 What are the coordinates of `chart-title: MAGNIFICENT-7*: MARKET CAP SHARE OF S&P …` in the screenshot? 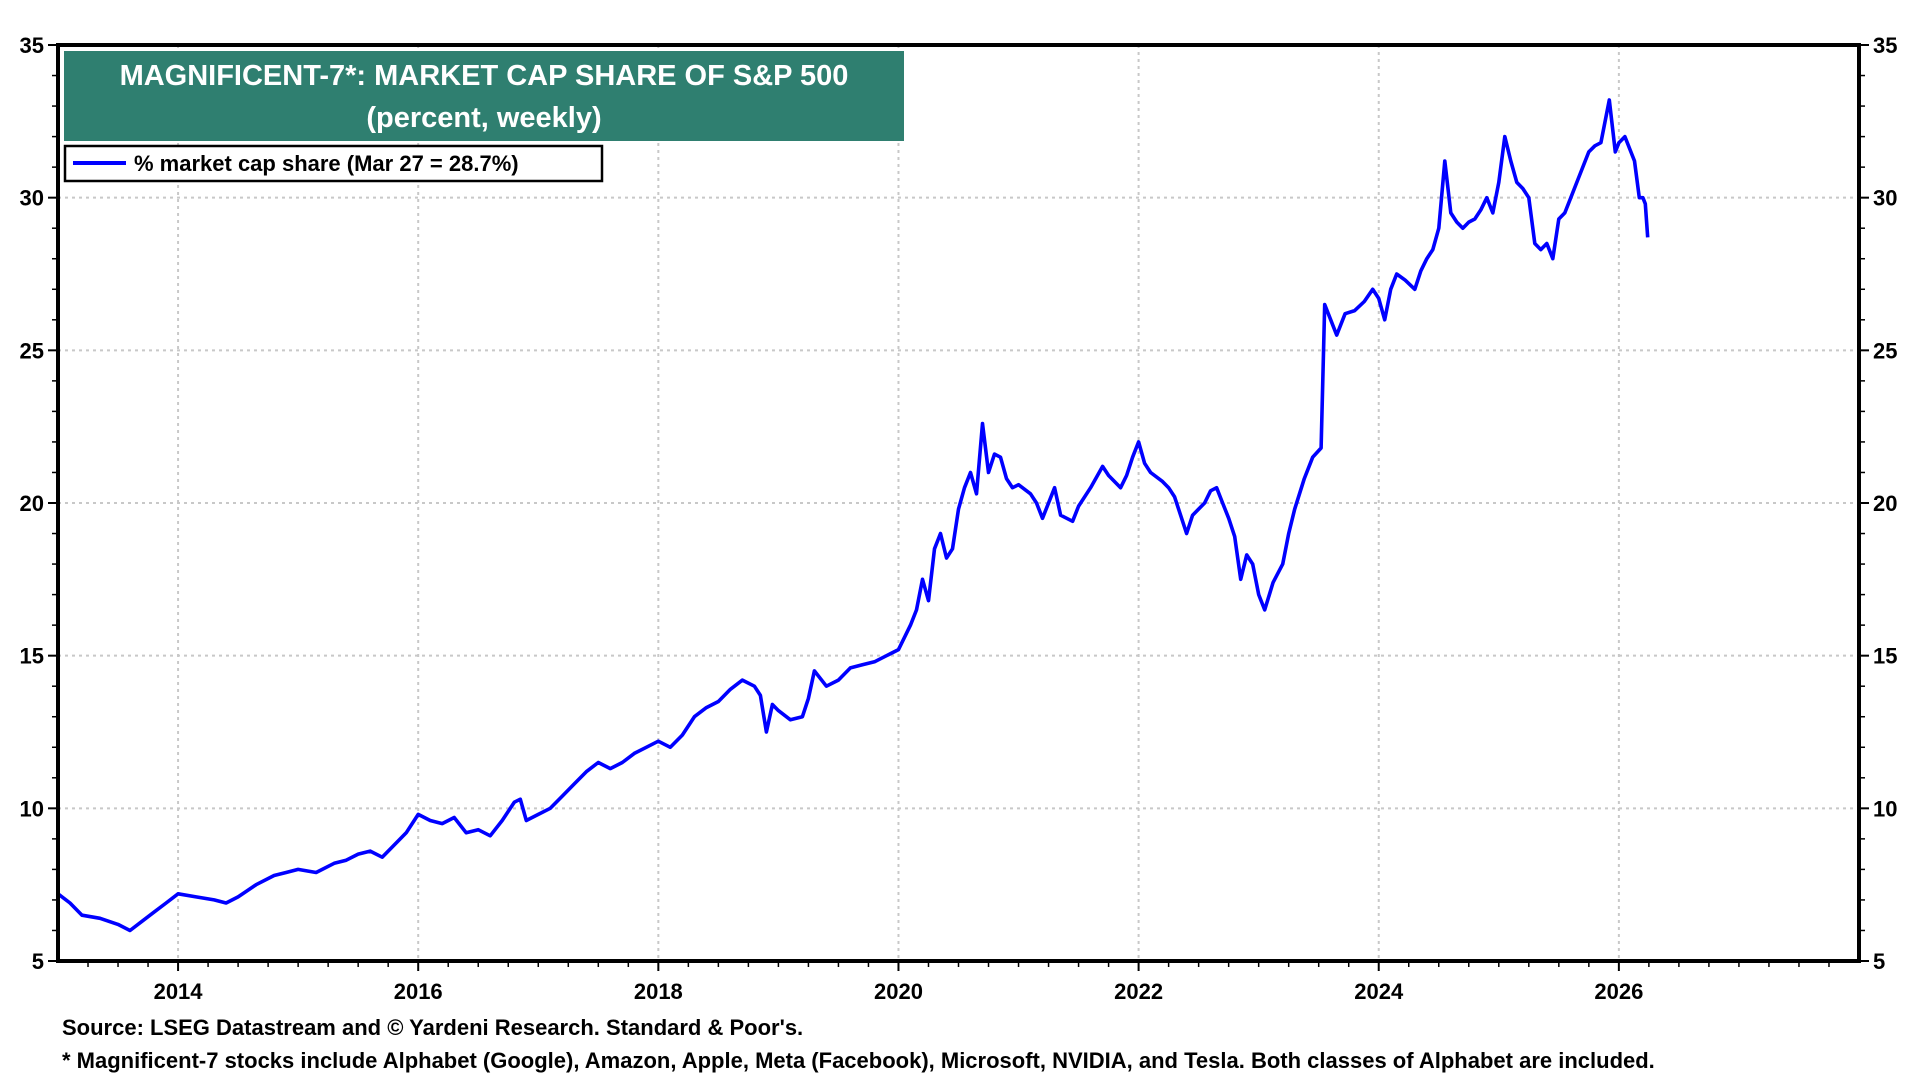 It's located at (484, 76).